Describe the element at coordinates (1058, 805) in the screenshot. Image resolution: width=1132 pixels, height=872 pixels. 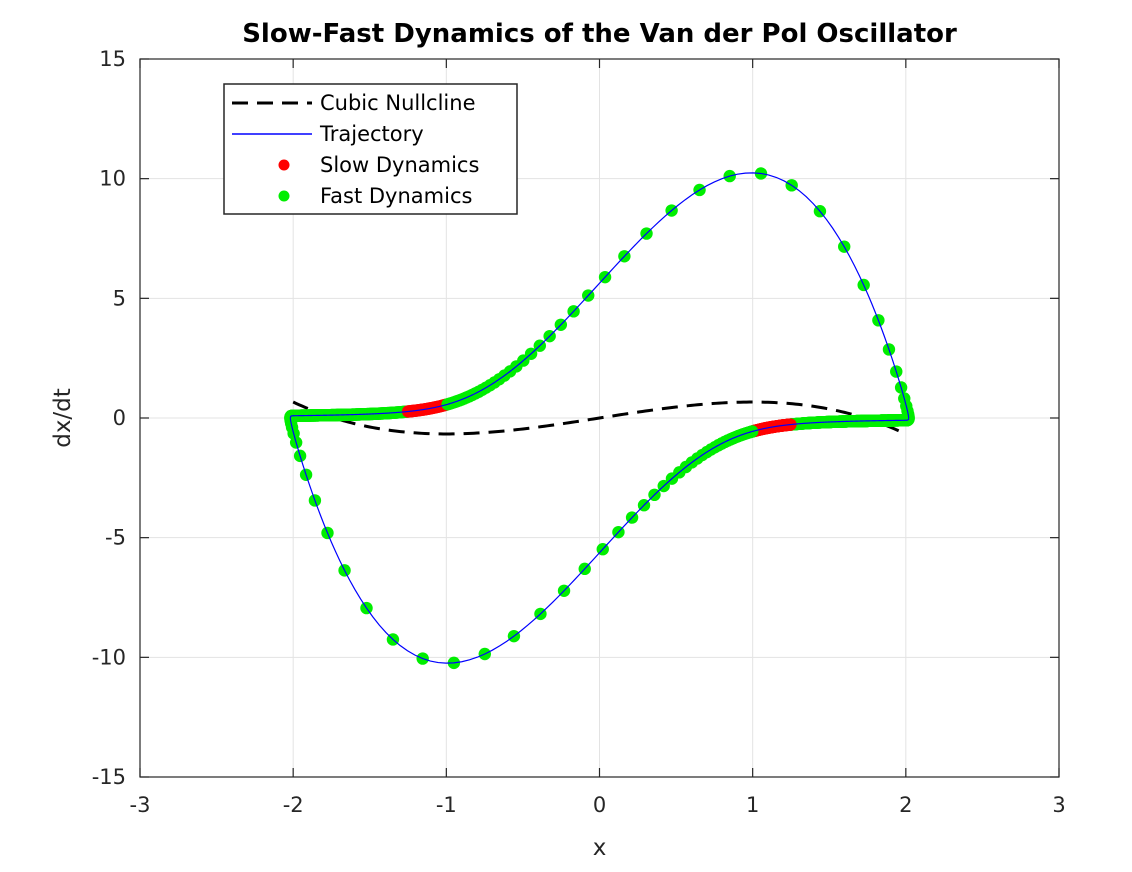
I see `x-tick-label: 3` at that location.